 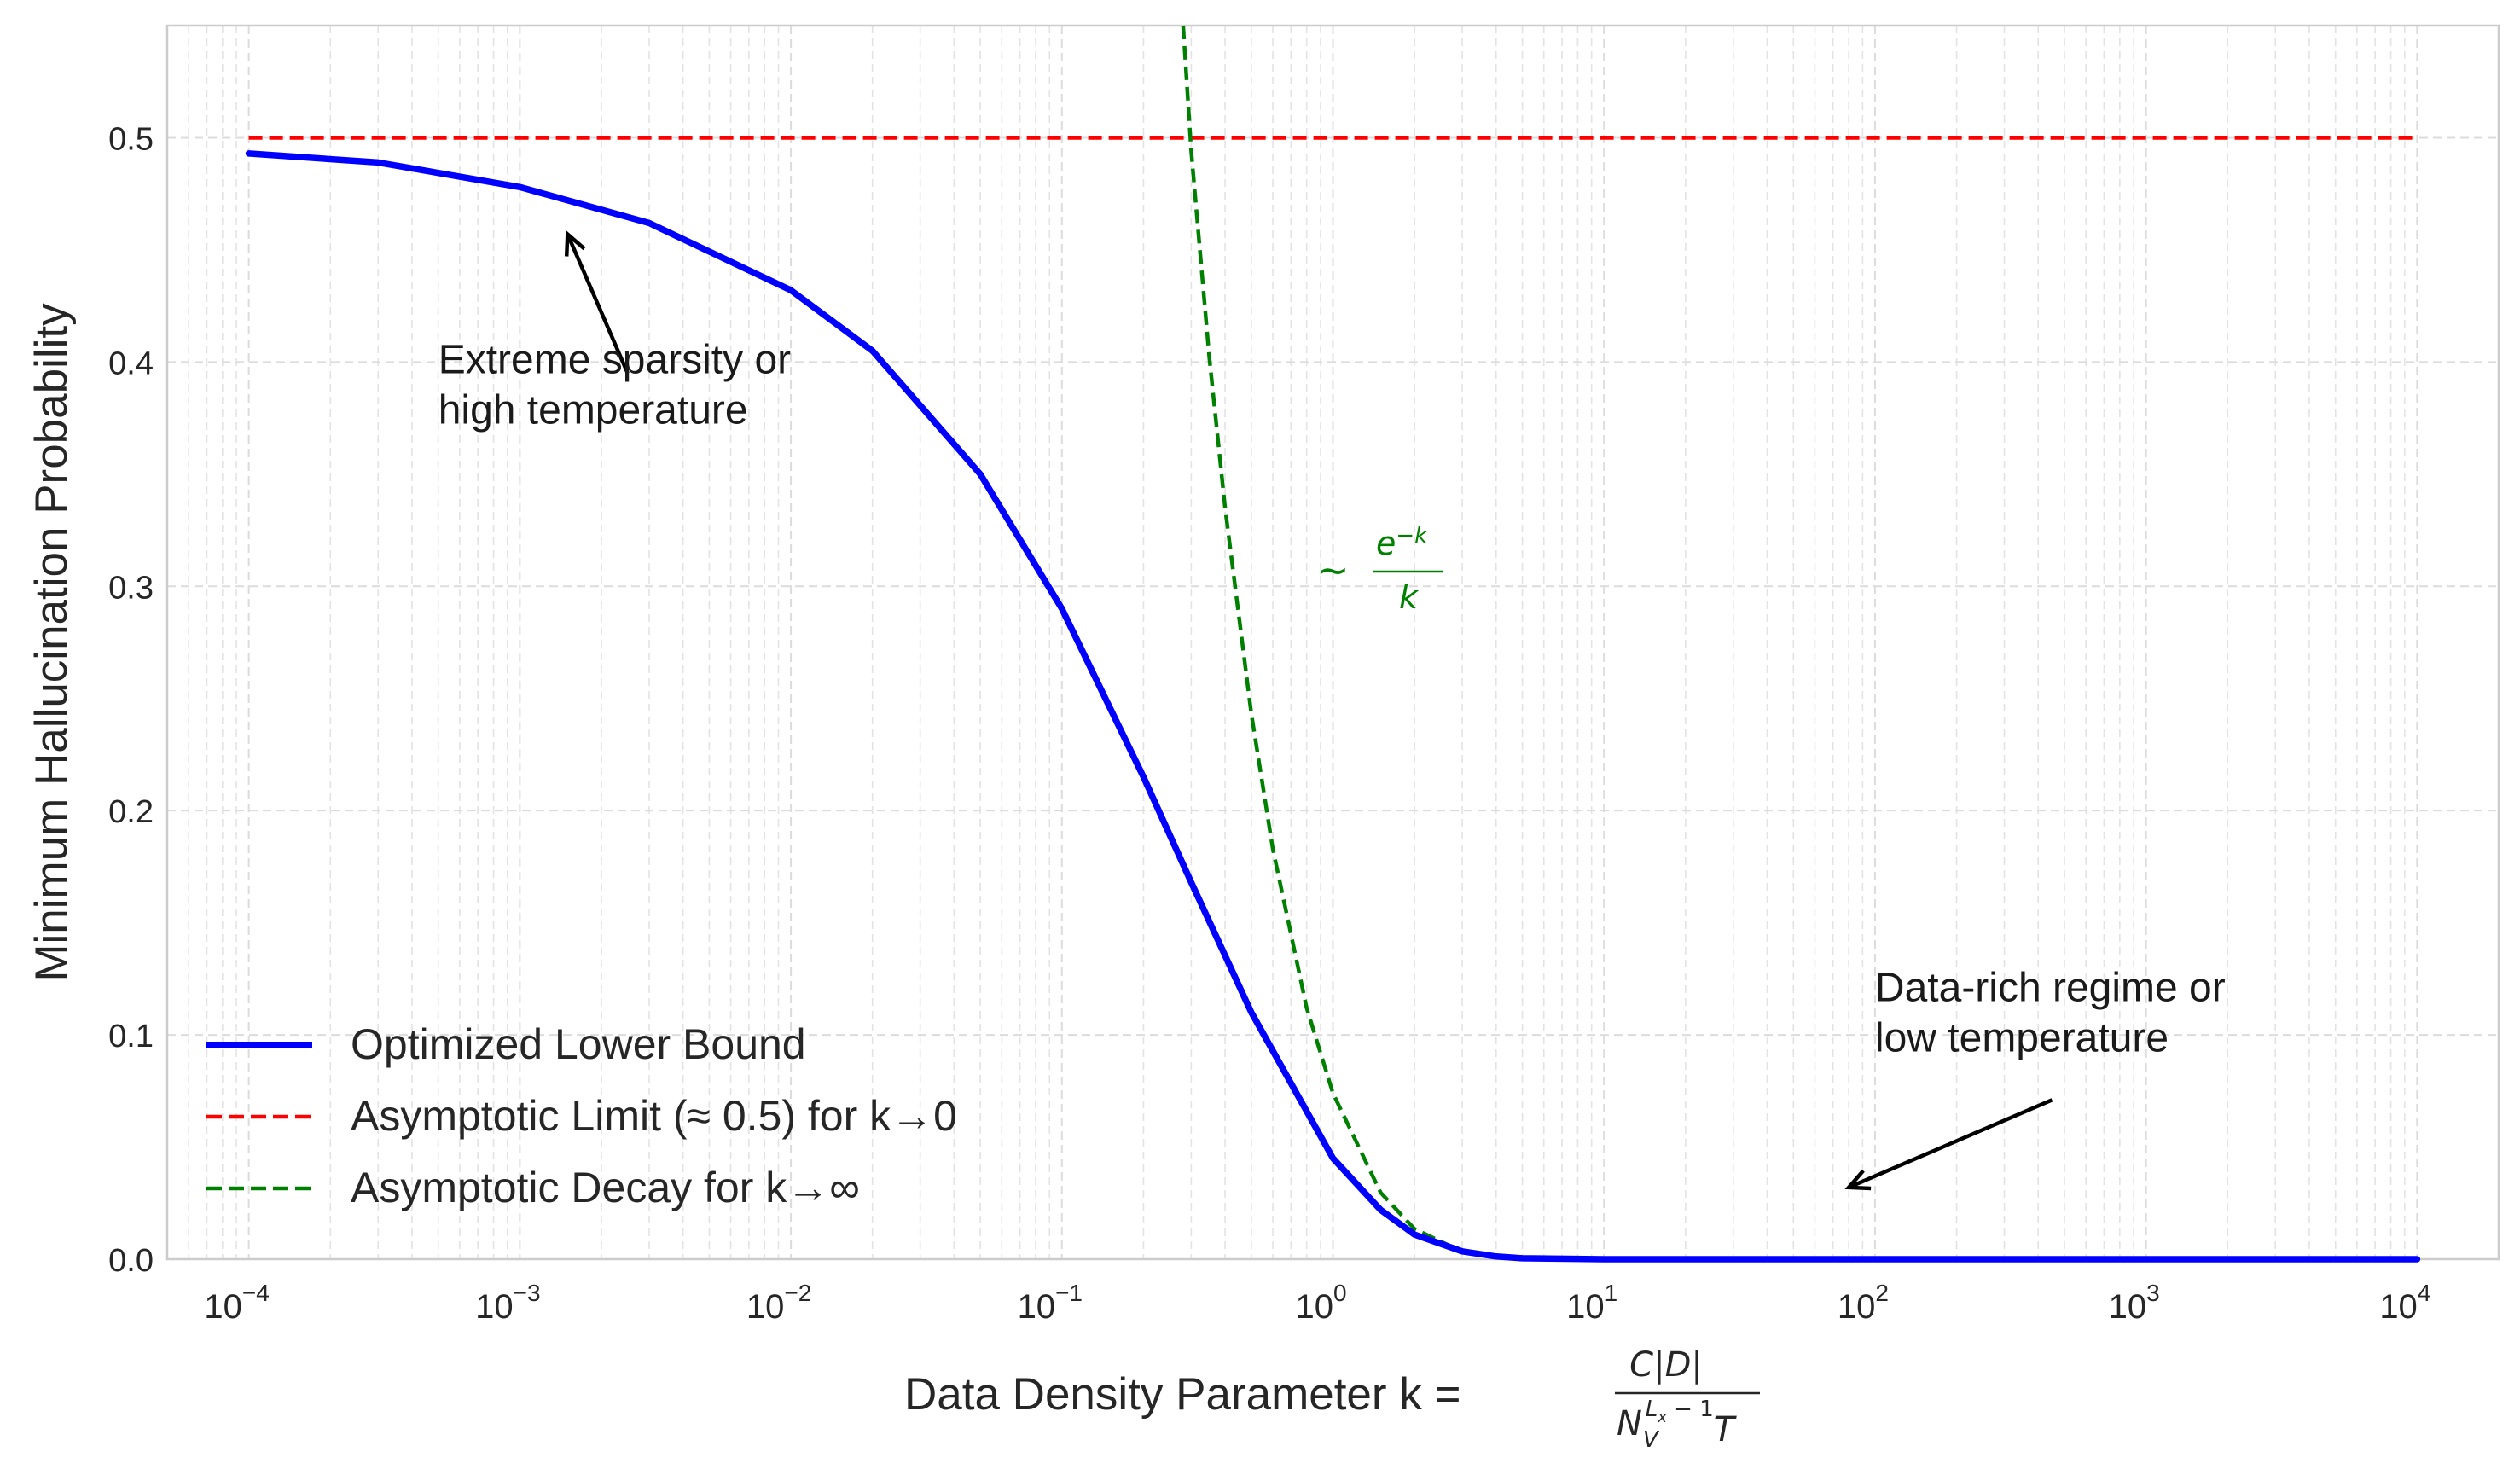 What do you see at coordinates (131, 588) in the screenshot?
I see `y-tick-label: 0.3` at bounding box center [131, 588].